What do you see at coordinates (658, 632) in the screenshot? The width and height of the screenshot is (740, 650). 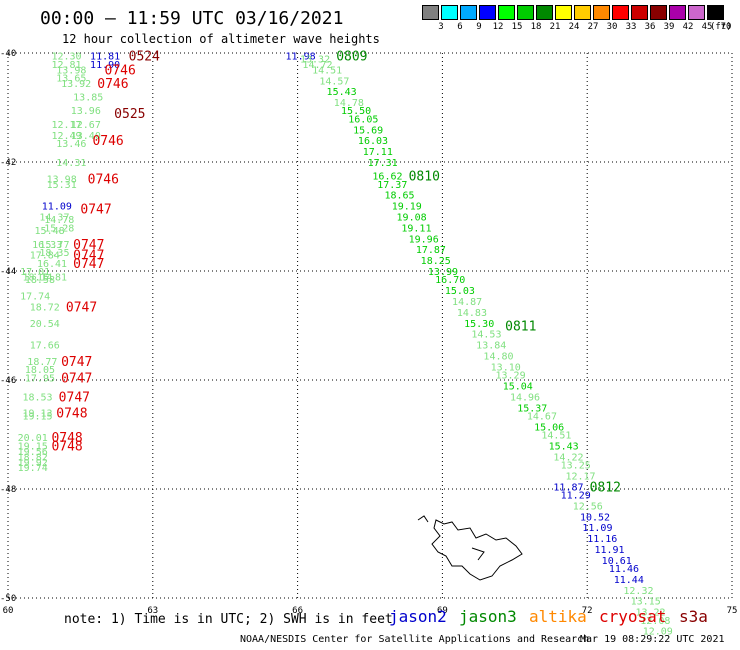 I see `swh-value: 12.09` at bounding box center [658, 632].